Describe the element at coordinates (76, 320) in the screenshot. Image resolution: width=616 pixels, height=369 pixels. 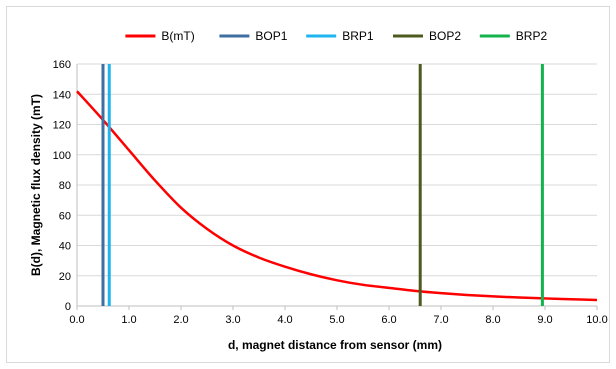
I see `x-tick-label-0.0: 0.0` at that location.